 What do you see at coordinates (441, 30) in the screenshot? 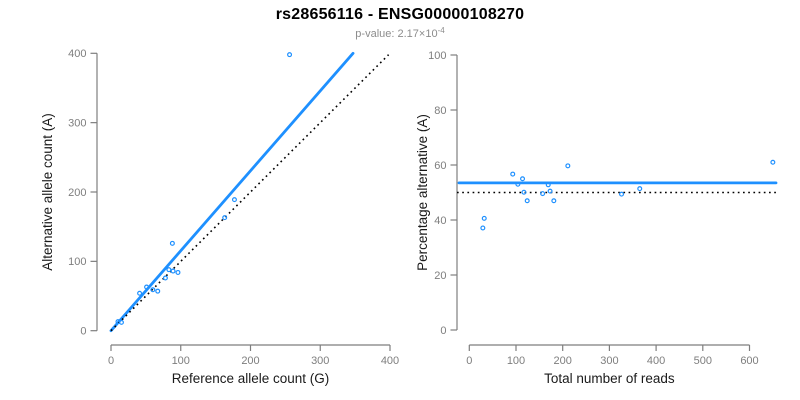
I see `pvalue-exponent: -4` at bounding box center [441, 30].